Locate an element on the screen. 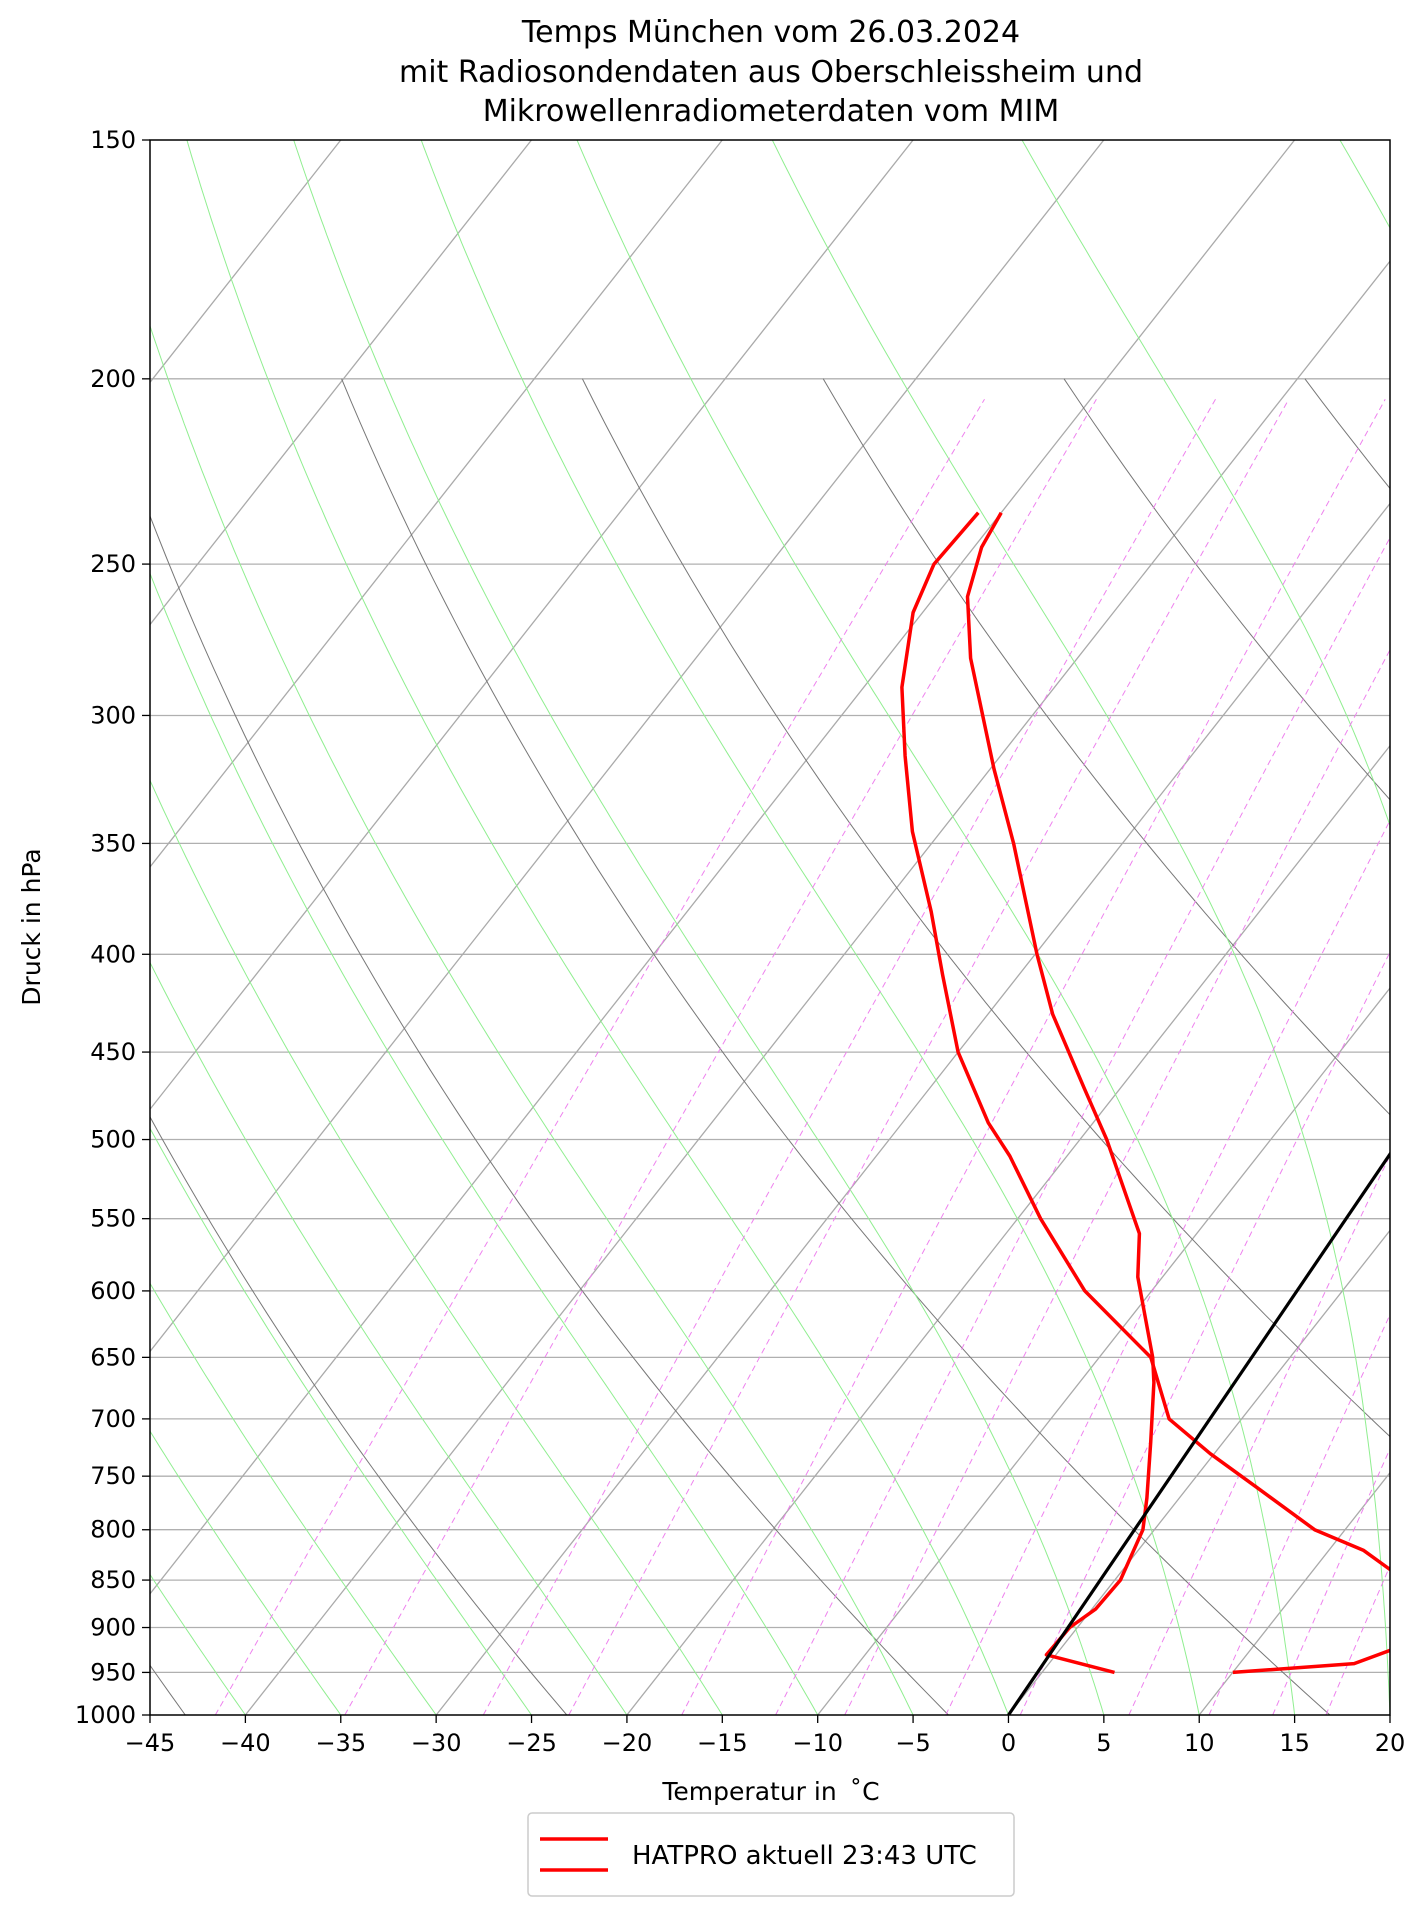  chart-title-line-3: Mikrowellenradiometerdaten vom MIM is located at coordinates (771, 111).